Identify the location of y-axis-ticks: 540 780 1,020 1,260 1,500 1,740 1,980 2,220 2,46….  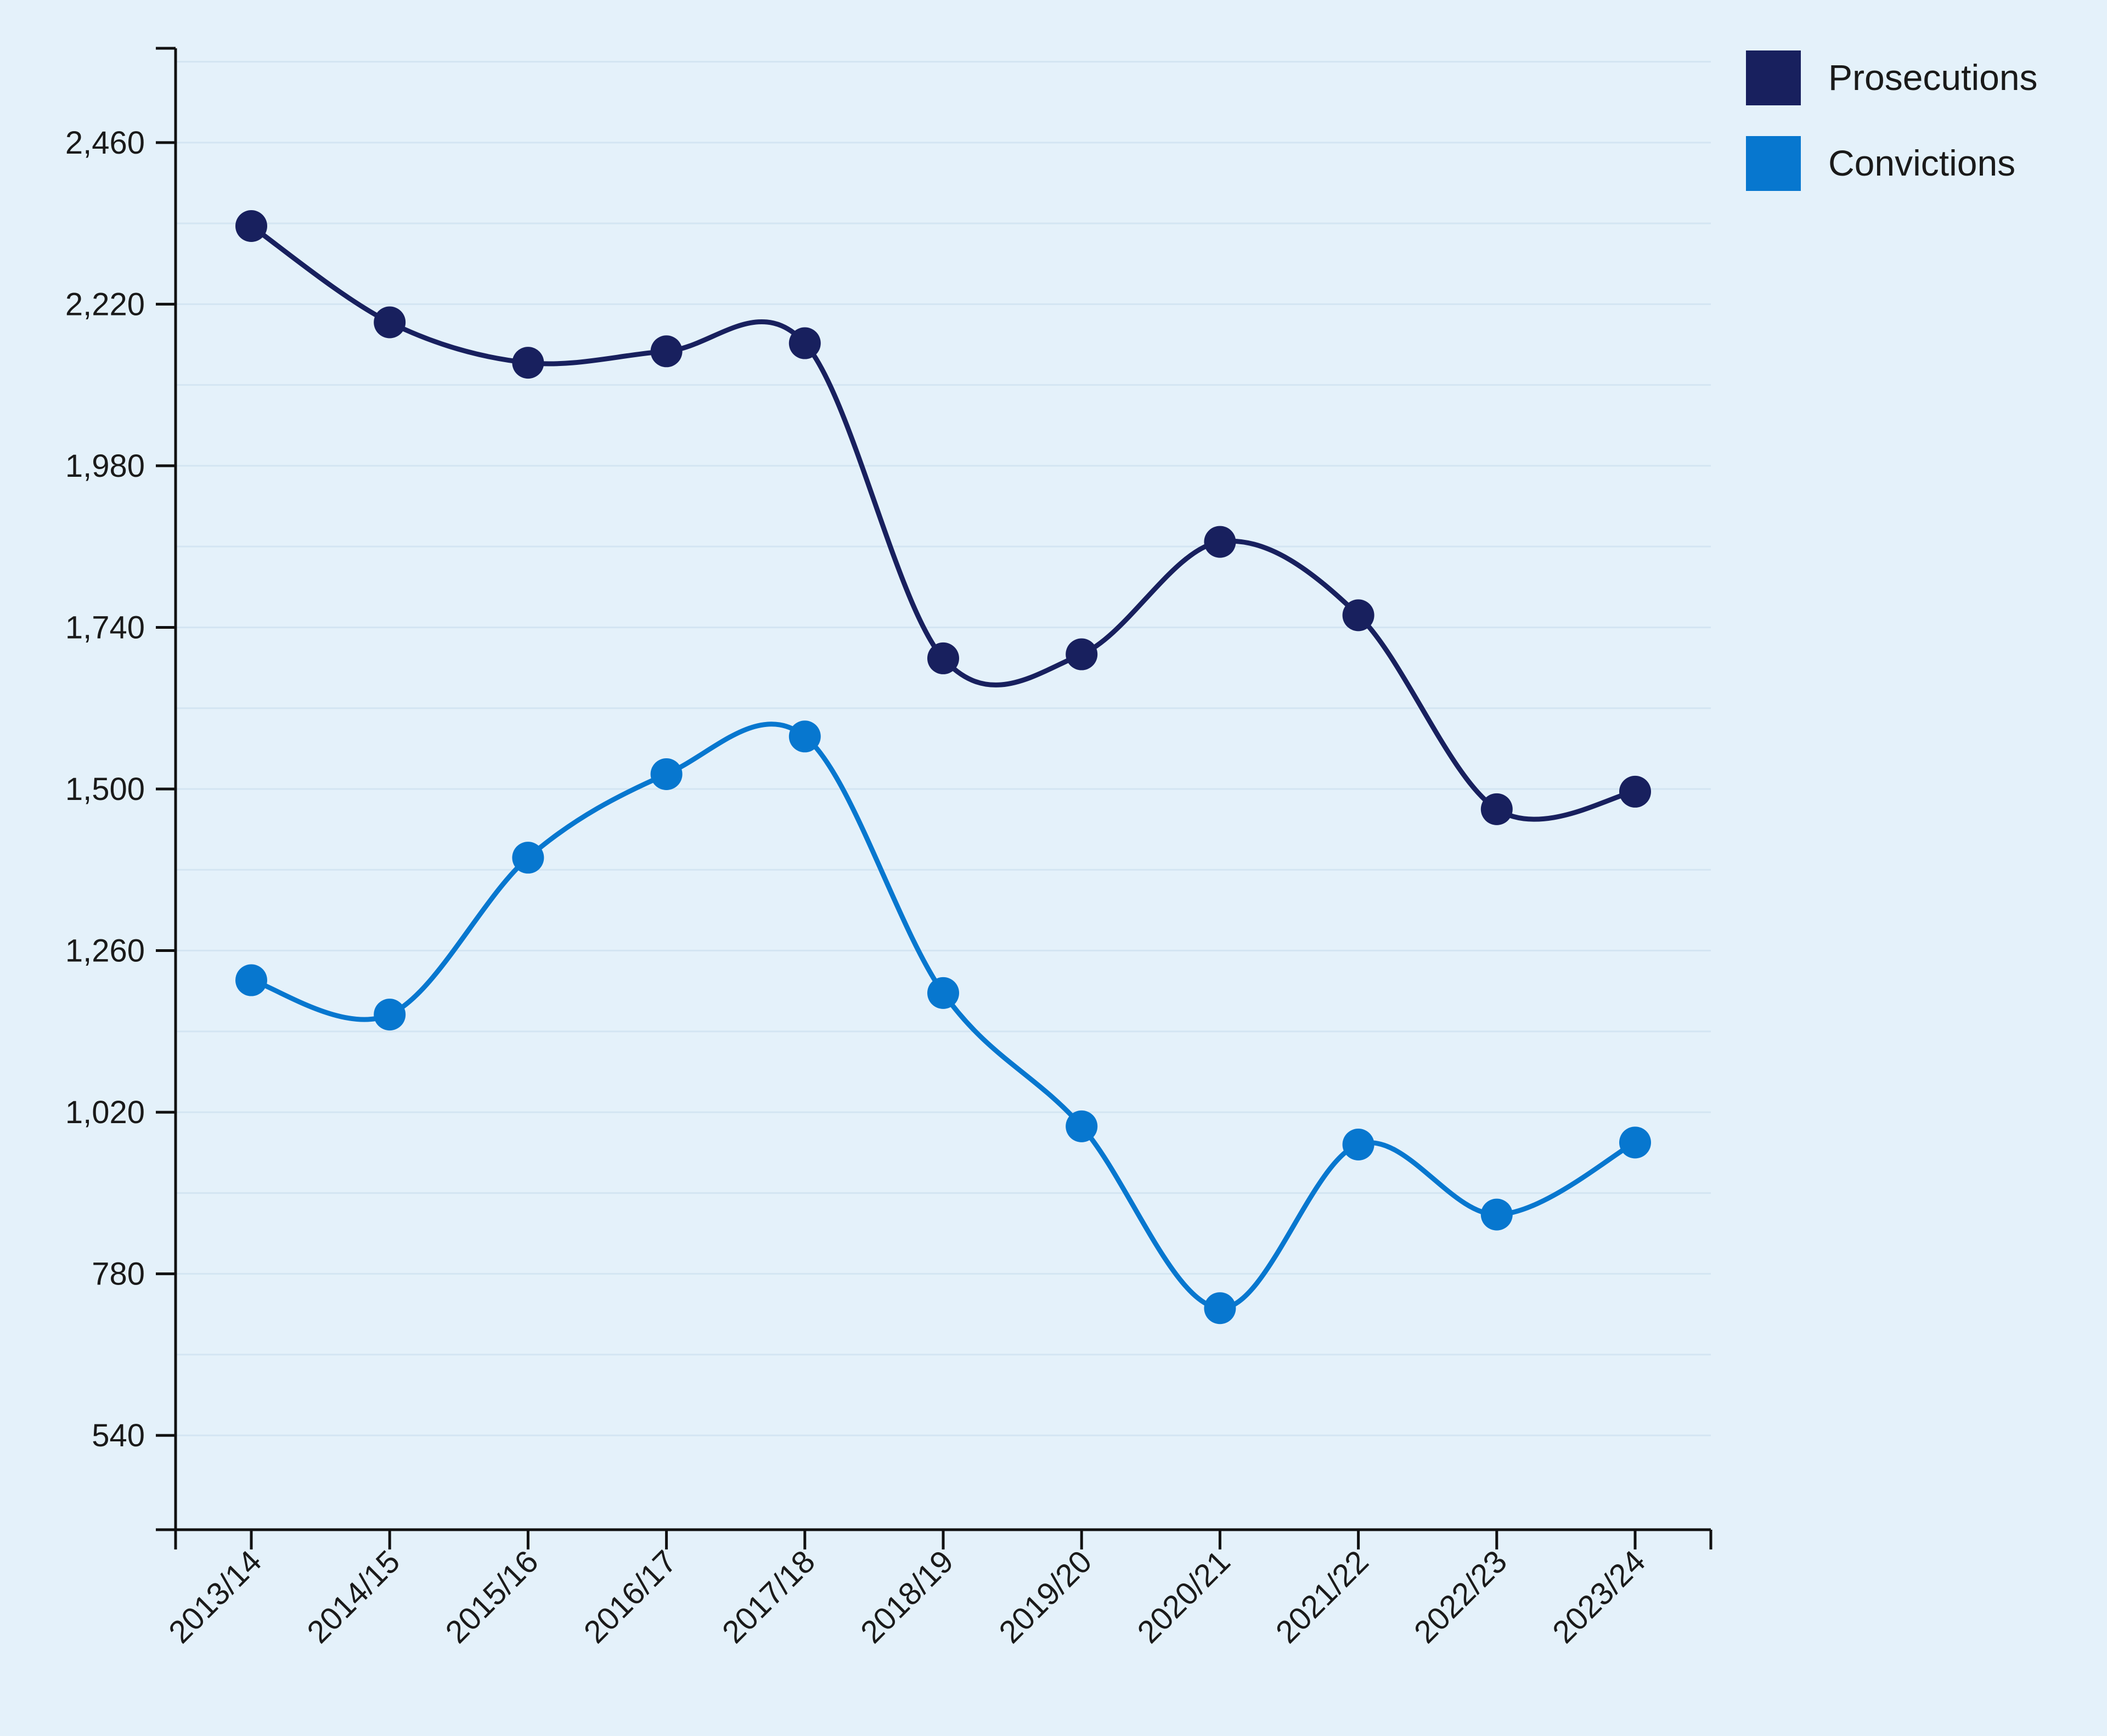
(120, 789).